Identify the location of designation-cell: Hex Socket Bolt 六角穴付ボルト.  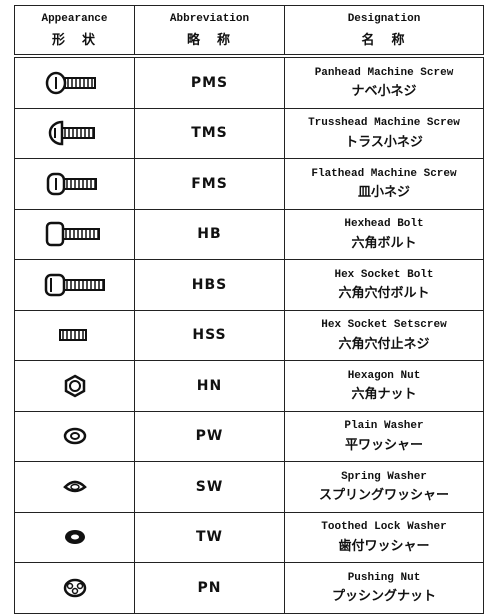
(384, 285).